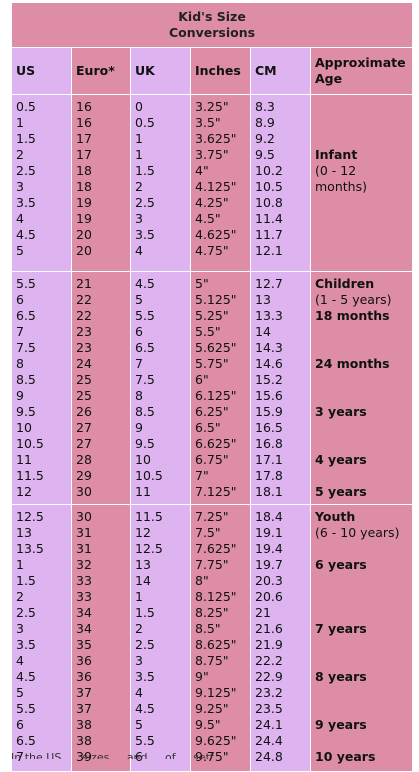 The height and width of the screenshot is (772, 419). Describe the element at coordinates (139, 186) in the screenshot. I see `uk-value: 2` at that location.